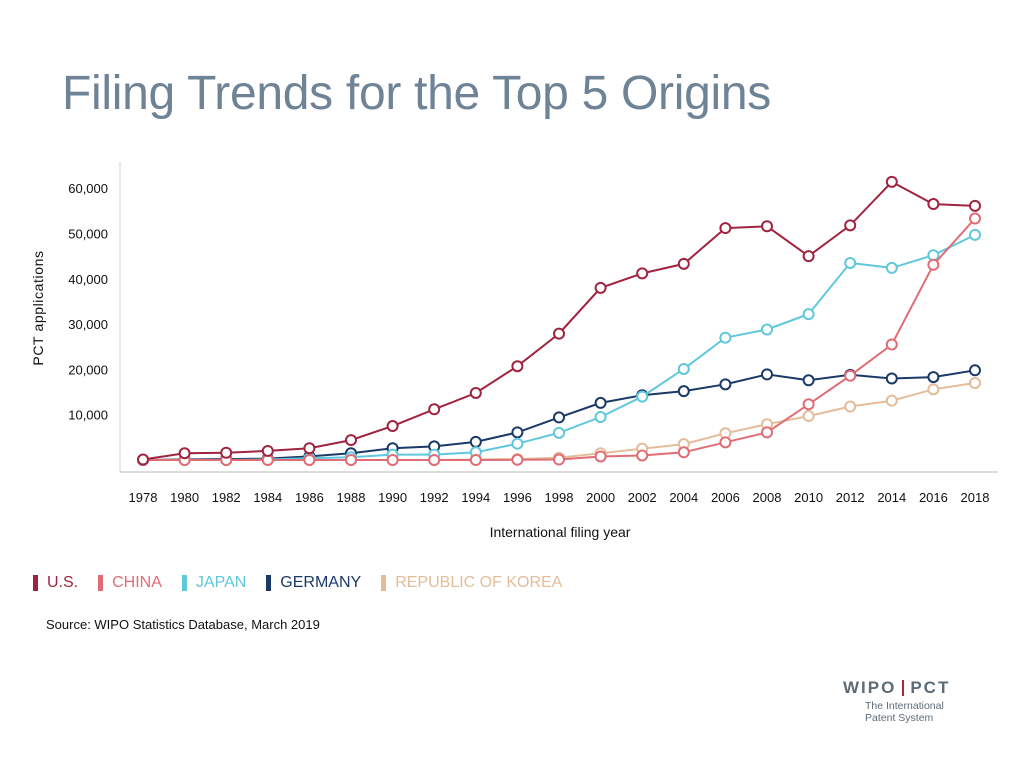 Image resolution: width=1024 pixels, height=768 pixels. What do you see at coordinates (899, 718) in the screenshot?
I see `logo-subtitle-line2: Patent System` at bounding box center [899, 718].